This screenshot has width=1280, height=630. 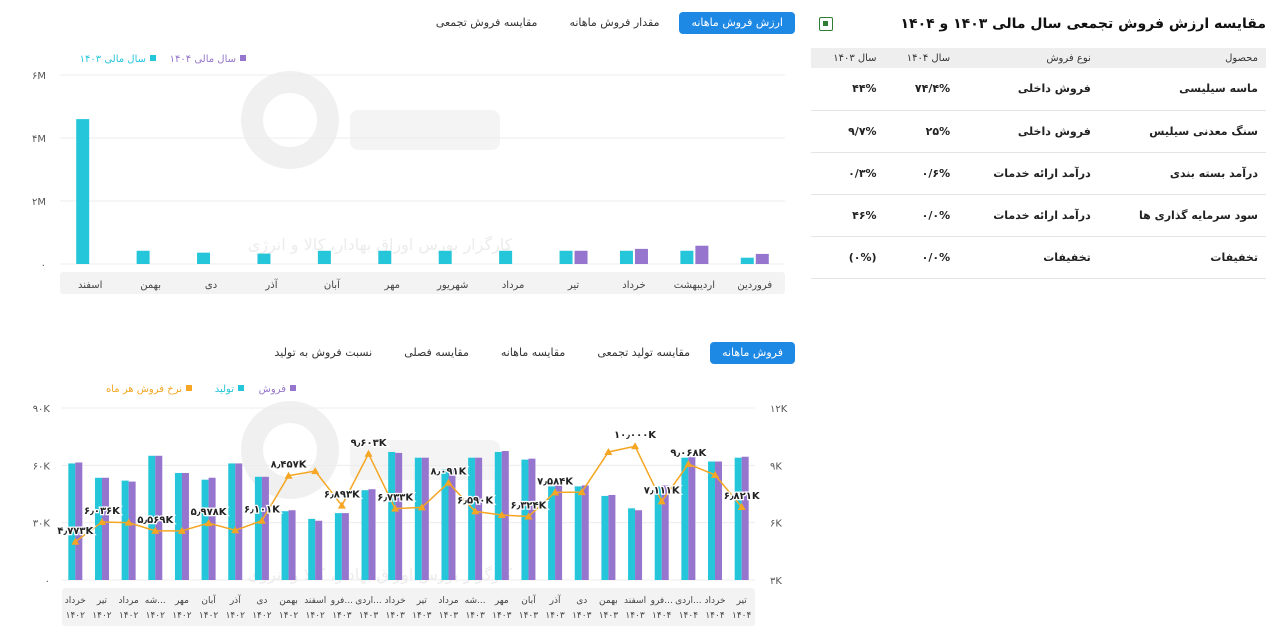 I want to click on y-left-tick-label: ۶۰K, so click(x=42, y=466).